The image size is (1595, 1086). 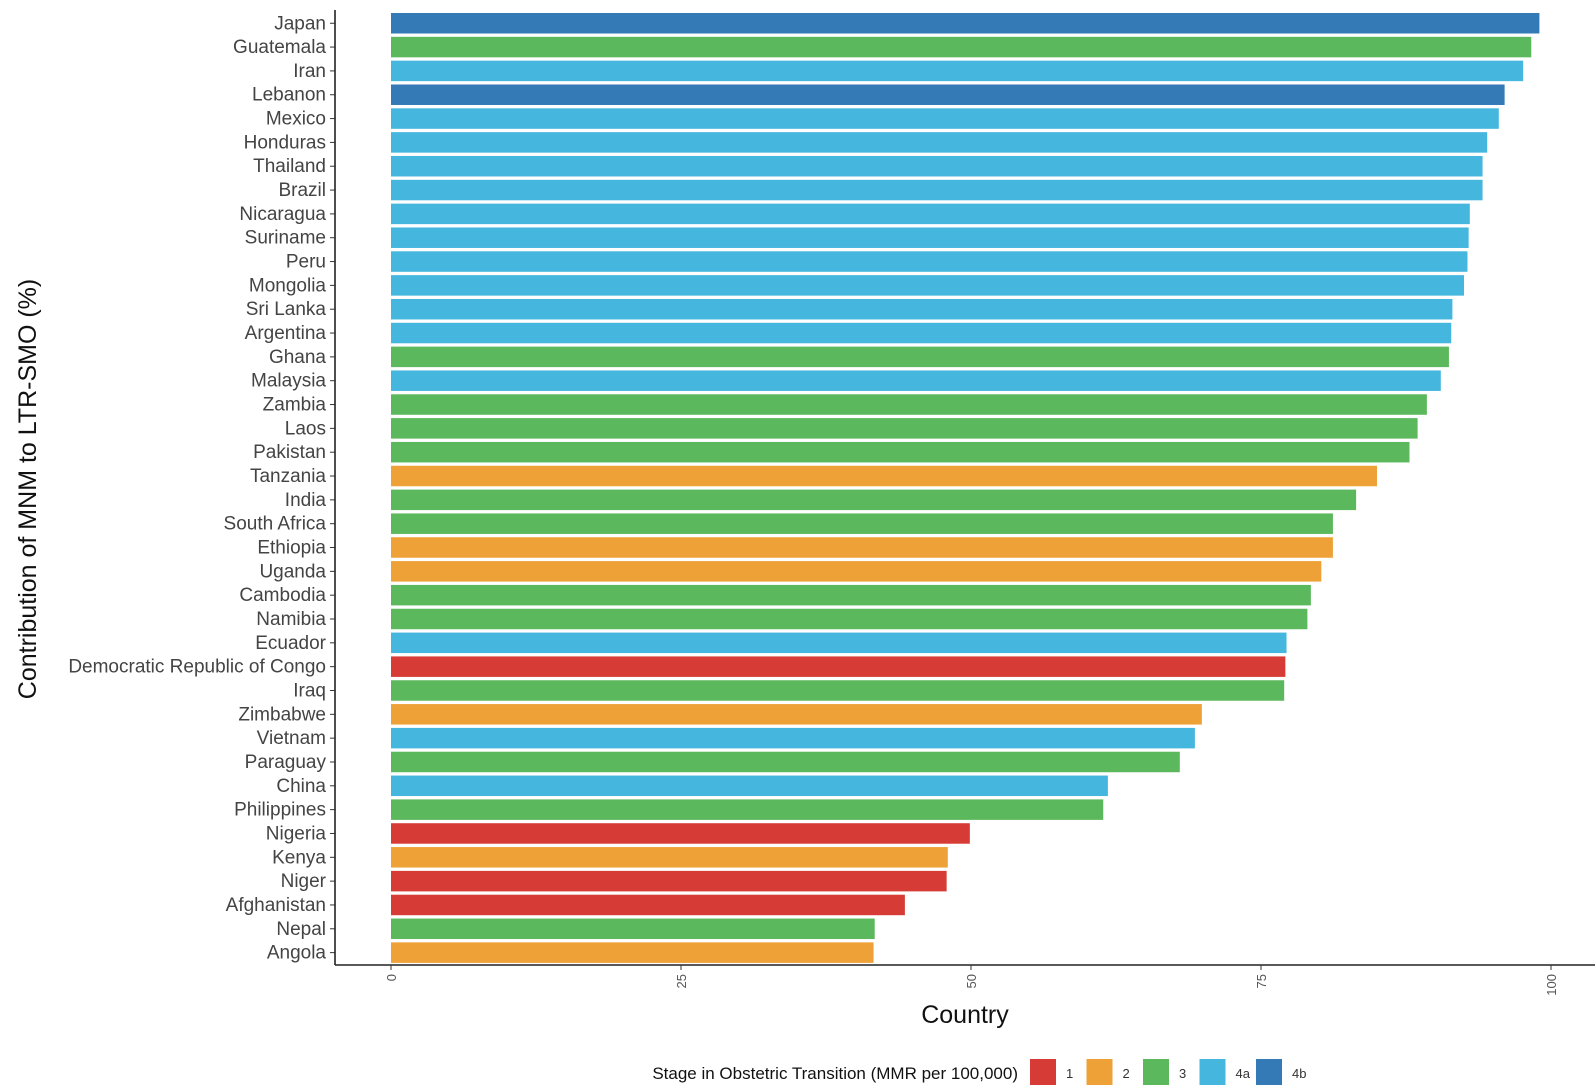 I want to click on legend-label-3: 3, so click(x=1182, y=1073).